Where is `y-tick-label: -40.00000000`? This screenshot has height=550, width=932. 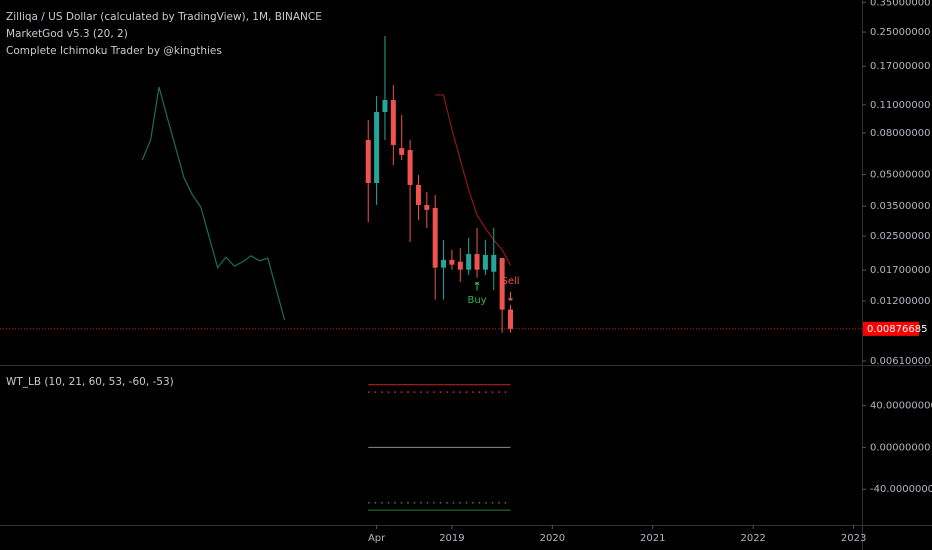
y-tick-label: -40.00000000 is located at coordinates (901, 489).